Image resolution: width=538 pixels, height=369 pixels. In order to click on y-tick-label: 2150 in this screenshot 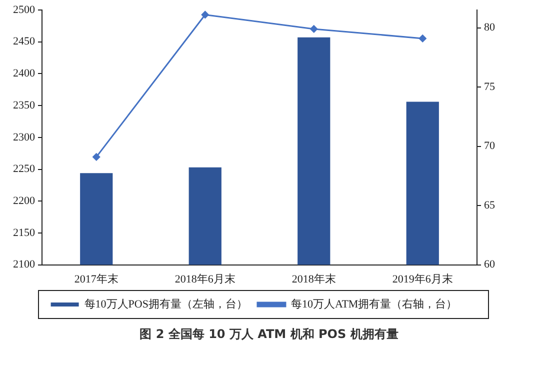, I will do `click(24, 232)`.